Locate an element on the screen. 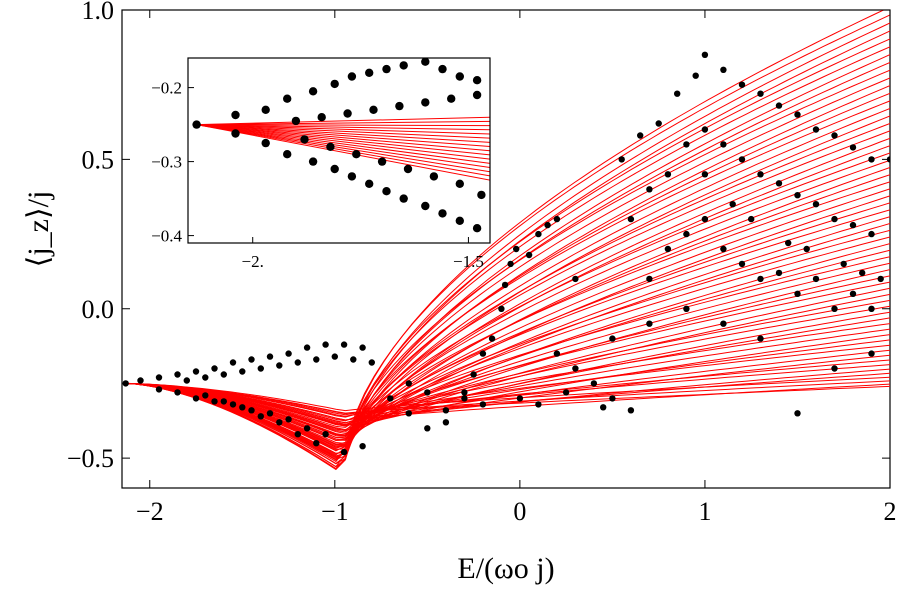 The height and width of the screenshot is (590, 900). inset-plot-frame is located at coordinates (339, 150).